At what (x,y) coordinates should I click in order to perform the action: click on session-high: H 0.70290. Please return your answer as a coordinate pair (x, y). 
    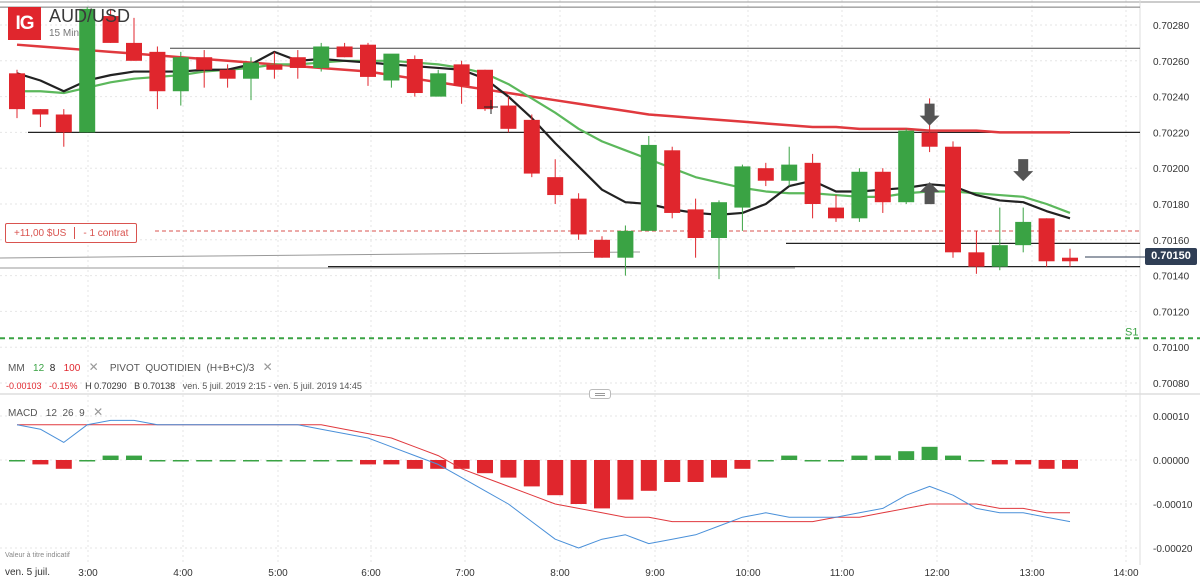
    Looking at the image, I should click on (106, 386).